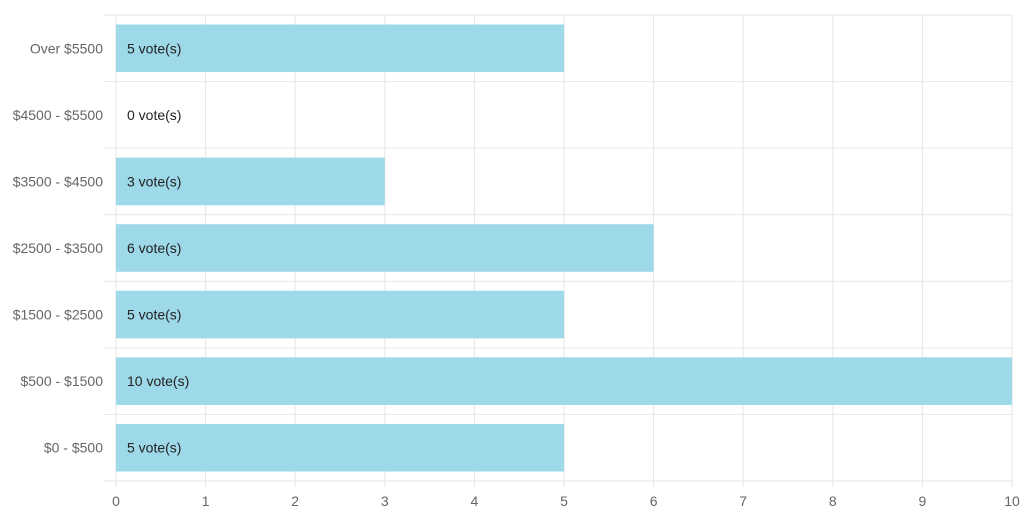 The image size is (1030, 530). Describe the element at coordinates (58, 315) in the screenshot. I see `category-label: $1500 - $2500` at that location.